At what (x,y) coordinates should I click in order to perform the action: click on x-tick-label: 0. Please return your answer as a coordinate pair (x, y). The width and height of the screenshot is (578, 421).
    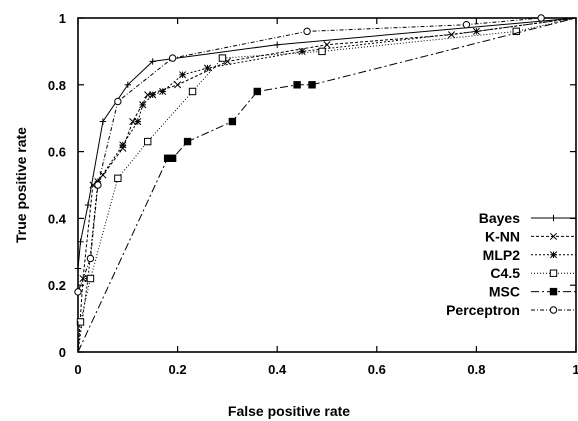
    Looking at the image, I should click on (77, 369).